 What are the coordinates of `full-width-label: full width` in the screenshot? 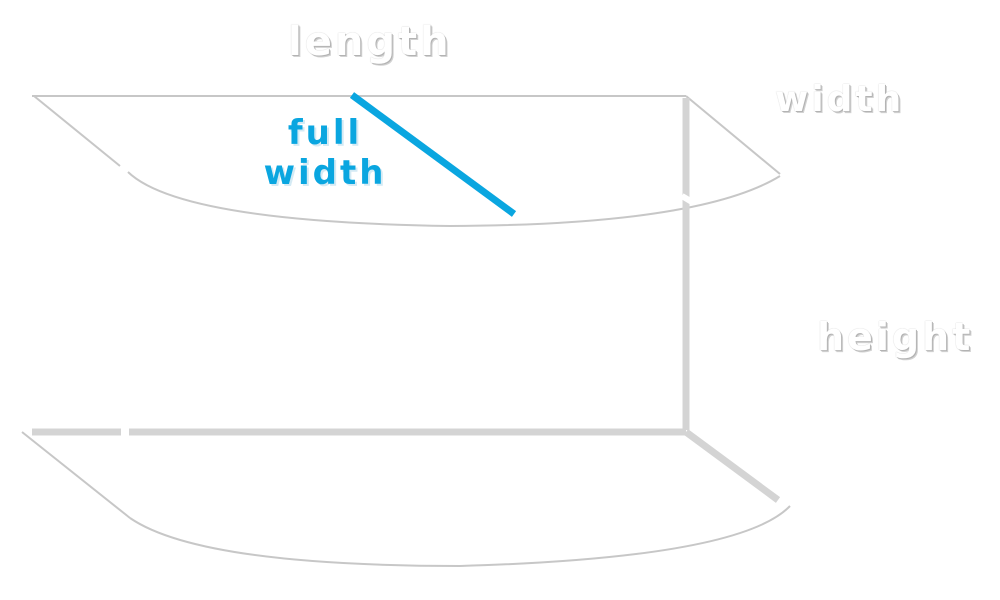 It's located at (325, 153).